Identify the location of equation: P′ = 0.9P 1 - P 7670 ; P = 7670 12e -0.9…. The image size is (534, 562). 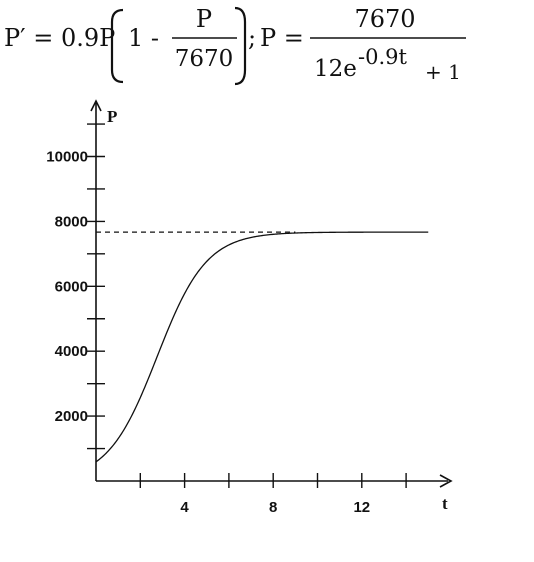
(235, 45).